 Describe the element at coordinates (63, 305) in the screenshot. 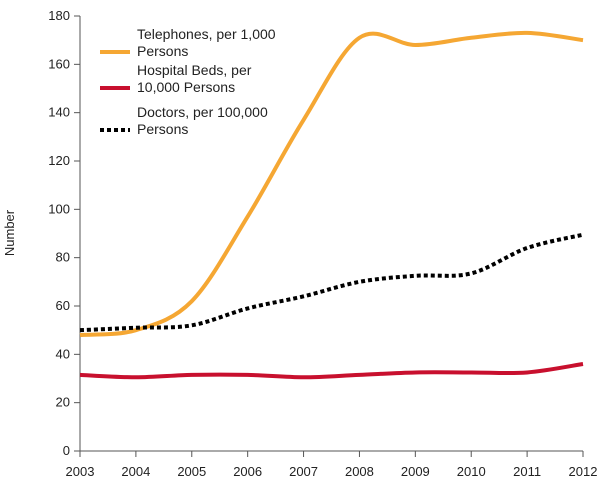

I see `y-tick-label: 60` at that location.